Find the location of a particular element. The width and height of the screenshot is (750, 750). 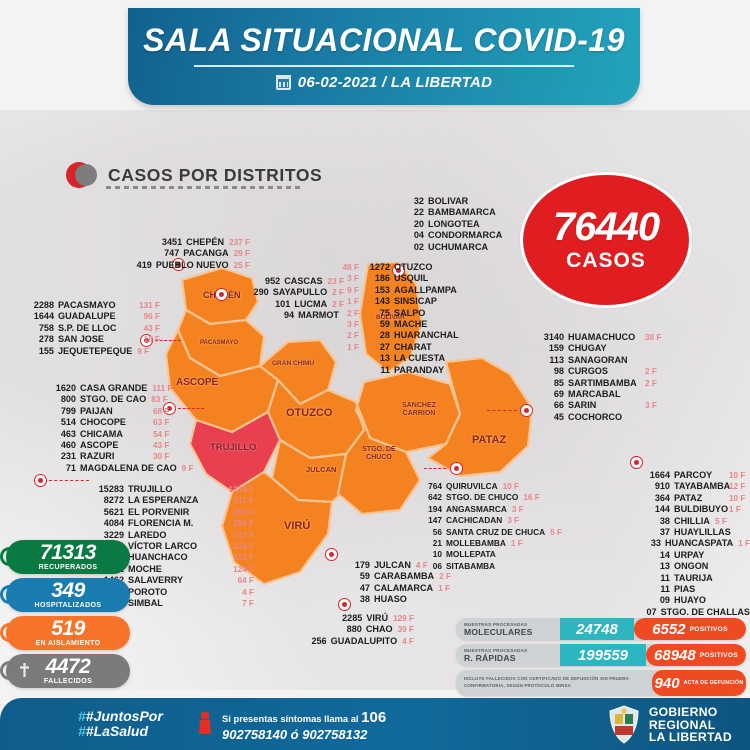

cross-icon is located at coordinates (24, 670).